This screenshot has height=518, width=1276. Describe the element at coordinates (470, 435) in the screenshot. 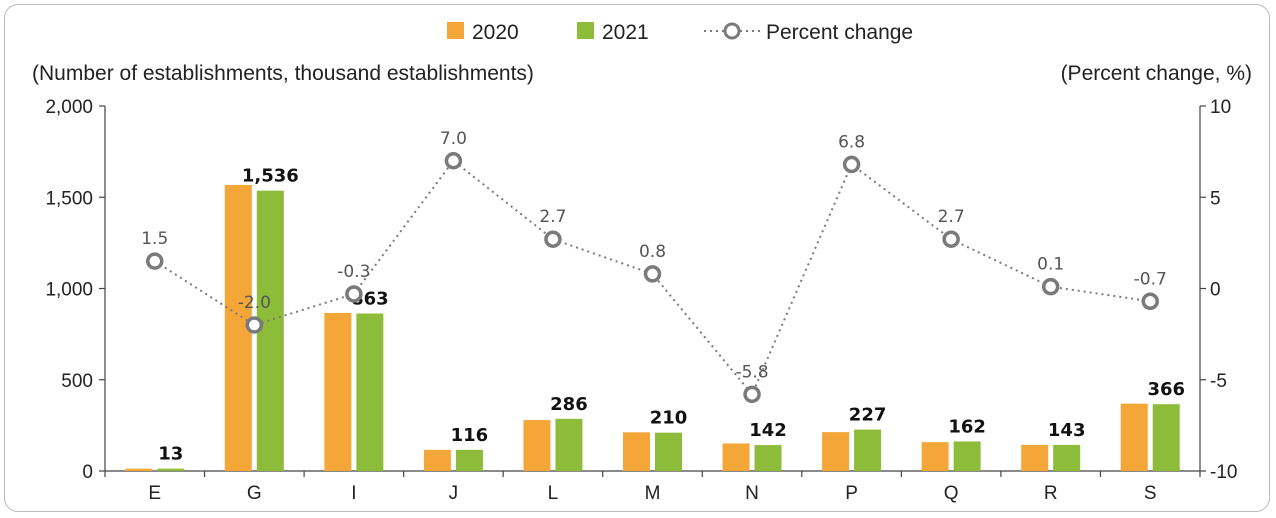

I see `bar-data-label: 116` at that location.